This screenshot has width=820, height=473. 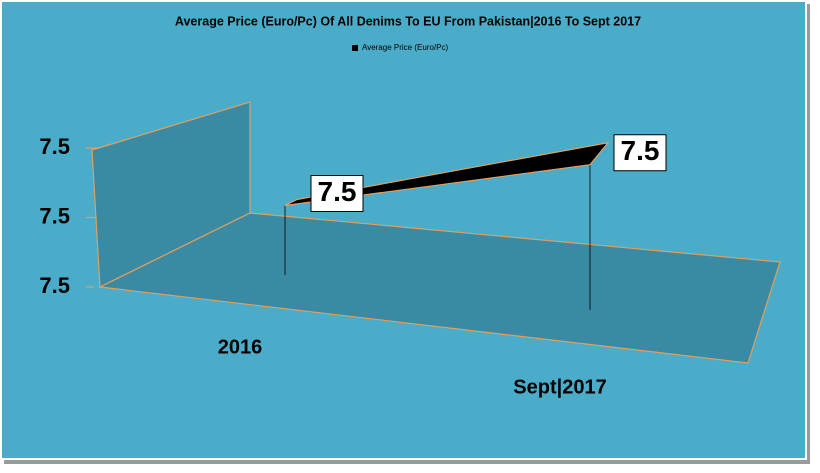 What do you see at coordinates (447, 174) in the screenshot?
I see `line-ribbon` at bounding box center [447, 174].